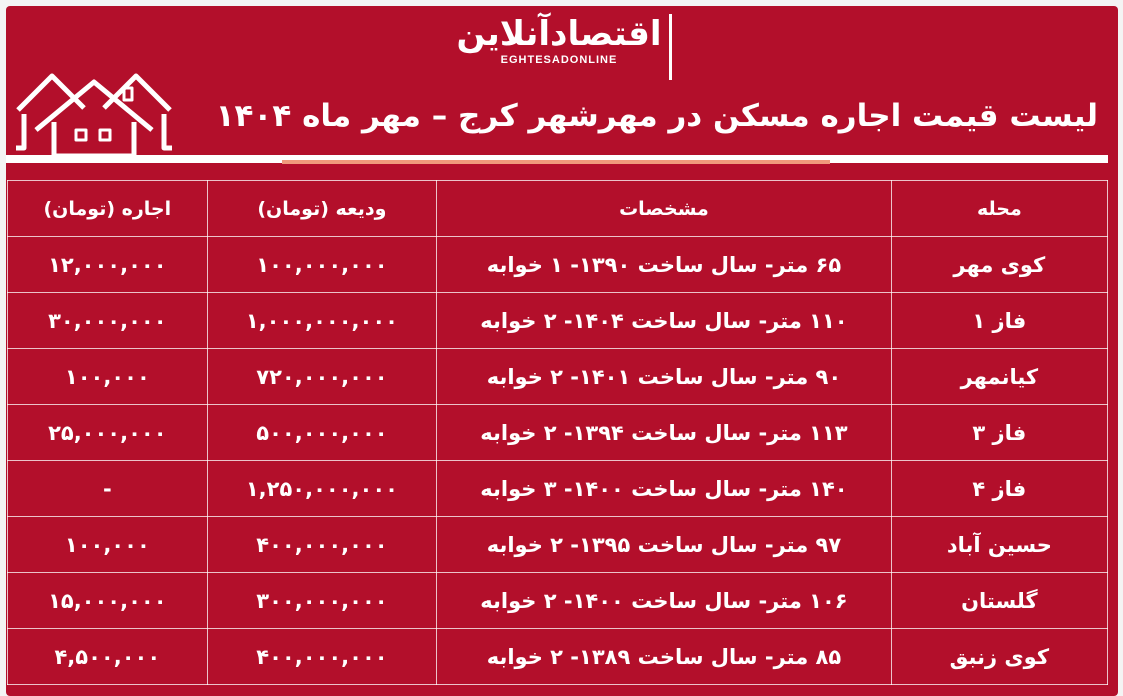  What do you see at coordinates (999, 264) in the screenshot?
I see `neighborhood-cell: کوی مهر` at bounding box center [999, 264].